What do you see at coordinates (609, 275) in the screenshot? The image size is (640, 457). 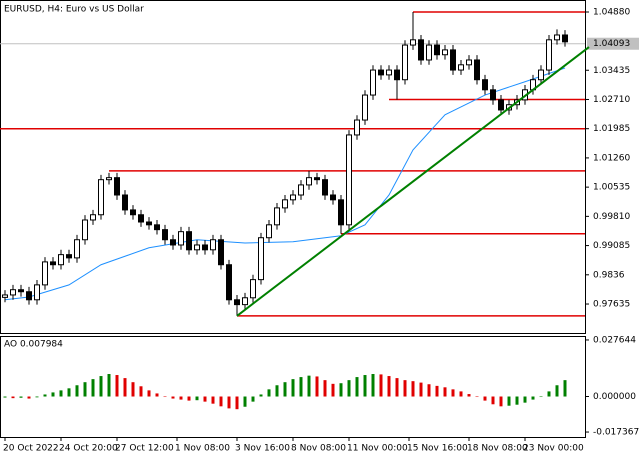 I see `y-tick-label: 0.9836` at bounding box center [609, 275].